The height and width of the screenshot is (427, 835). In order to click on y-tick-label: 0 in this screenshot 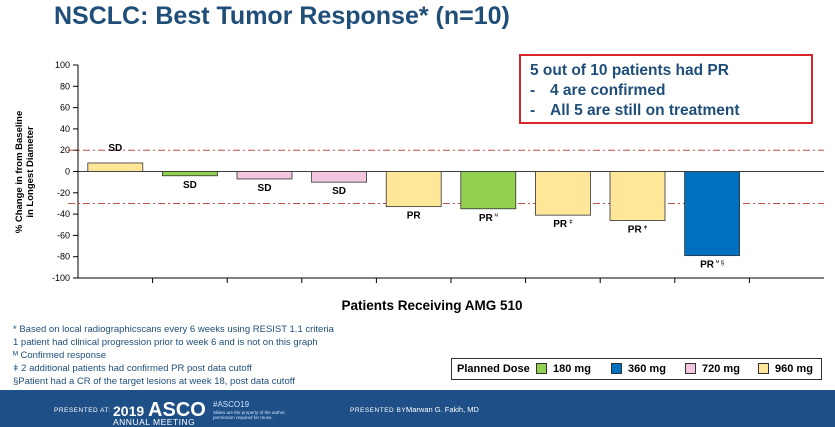, I will do `click(67, 172)`.